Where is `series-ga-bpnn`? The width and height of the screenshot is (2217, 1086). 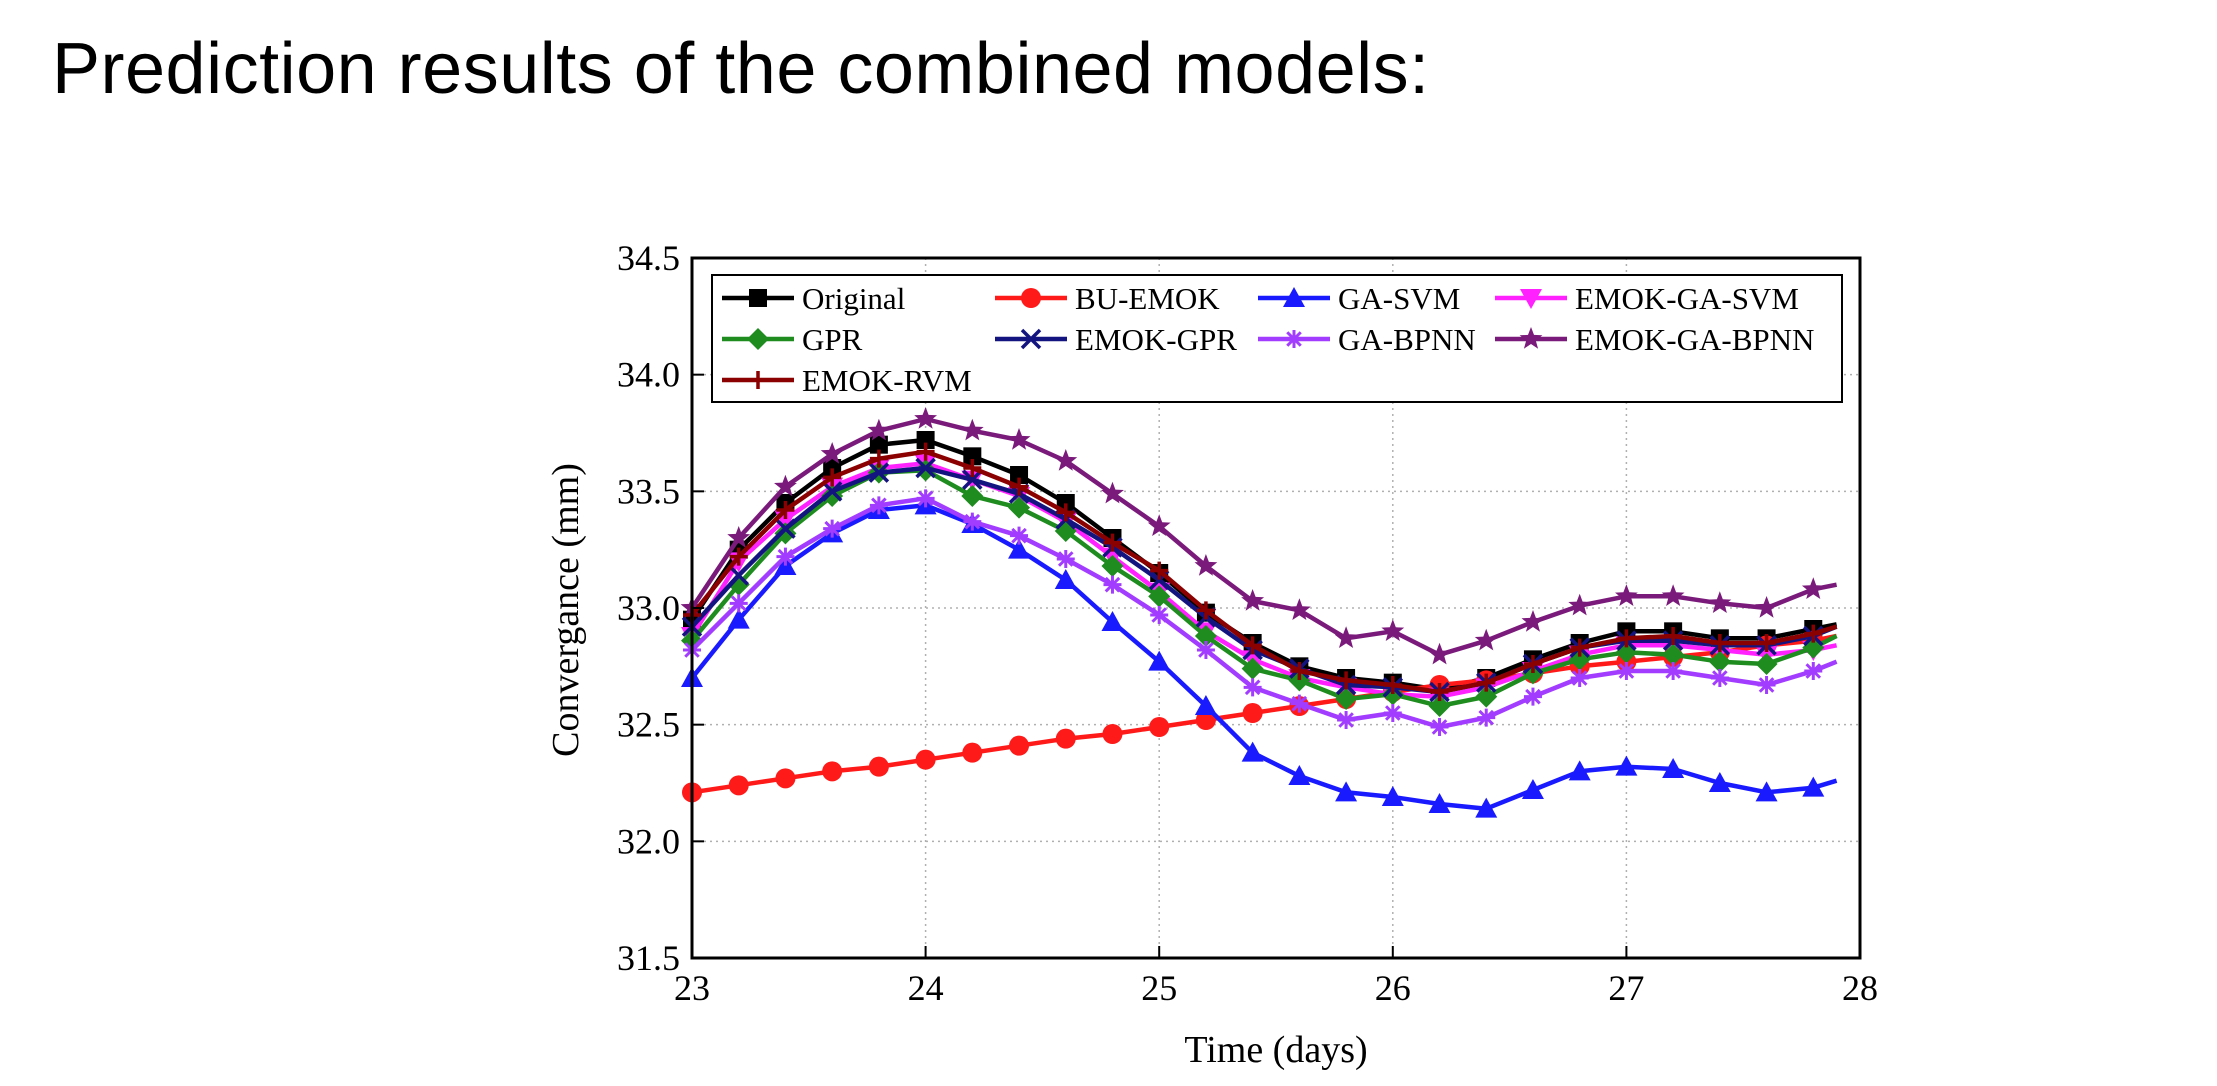
series-ga-bpnn is located at coordinates (1260, 612).